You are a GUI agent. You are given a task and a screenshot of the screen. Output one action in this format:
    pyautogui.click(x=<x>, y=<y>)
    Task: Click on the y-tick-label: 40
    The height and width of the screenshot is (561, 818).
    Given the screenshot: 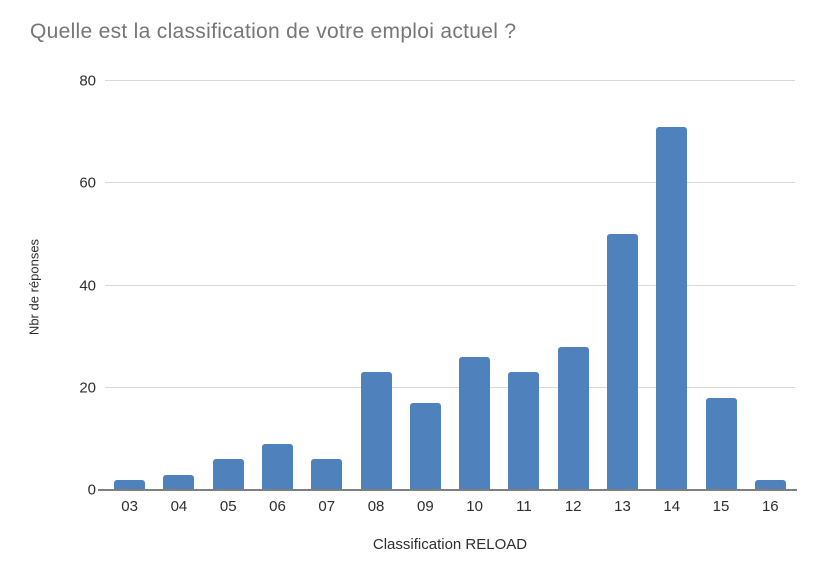 What is the action you would take?
    pyautogui.click(x=87, y=285)
    